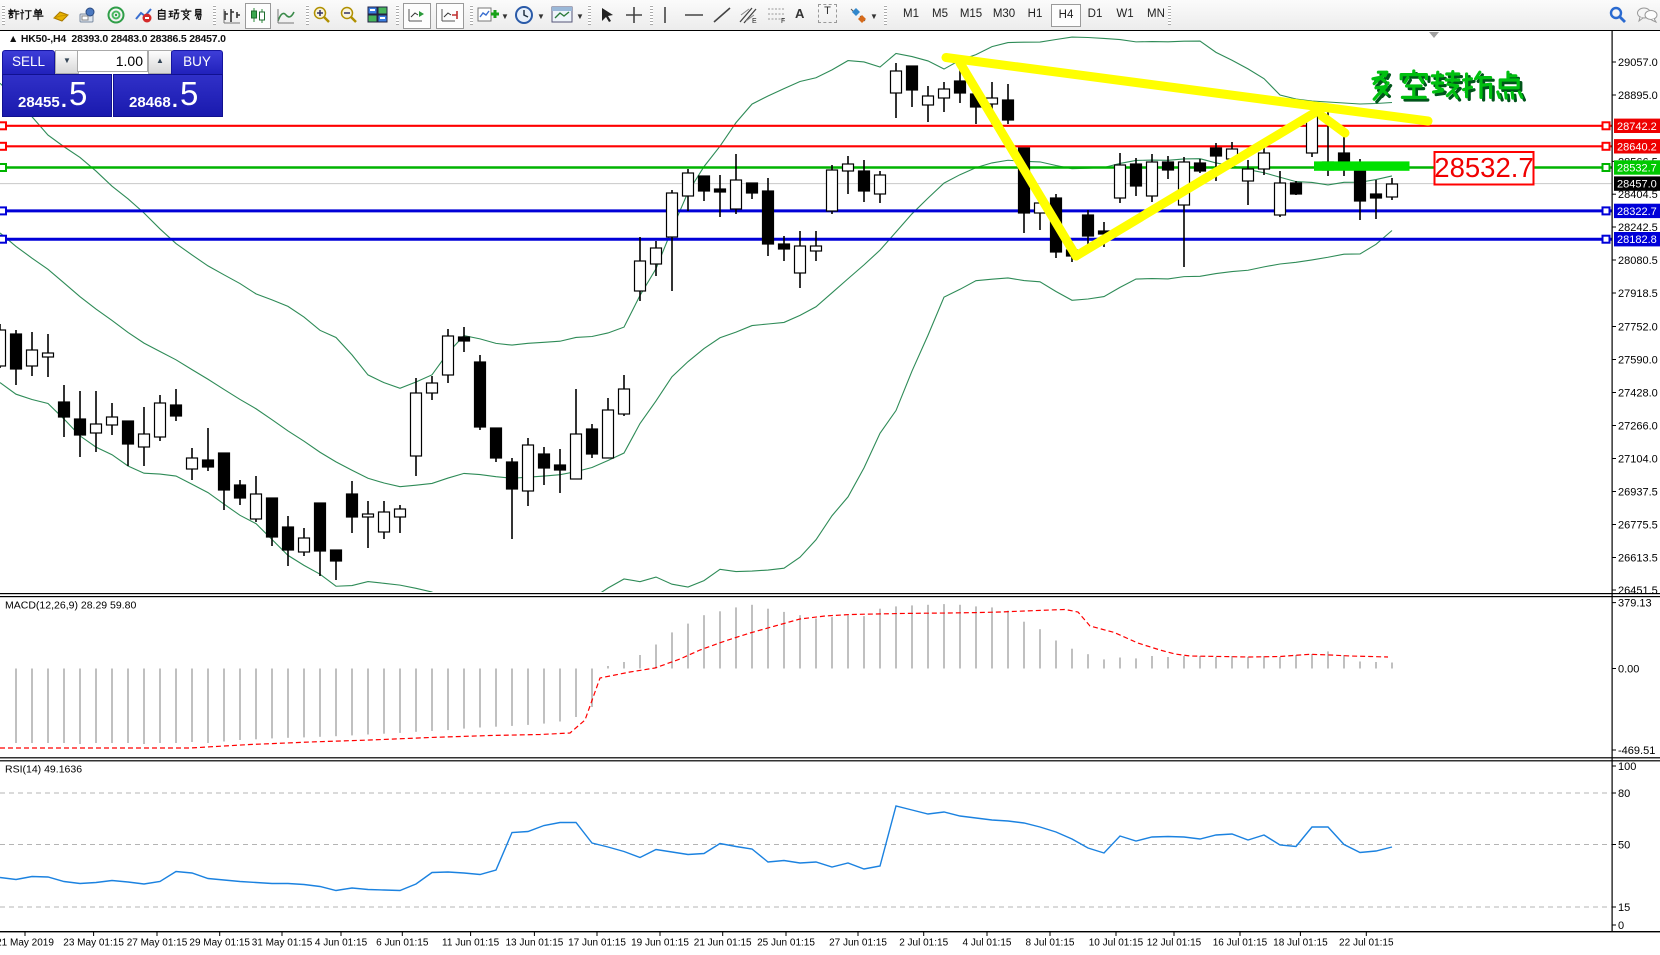 Image resolution: width=1660 pixels, height=955 pixels. I want to click on svg-text: 28895.0, so click(1638, 96).